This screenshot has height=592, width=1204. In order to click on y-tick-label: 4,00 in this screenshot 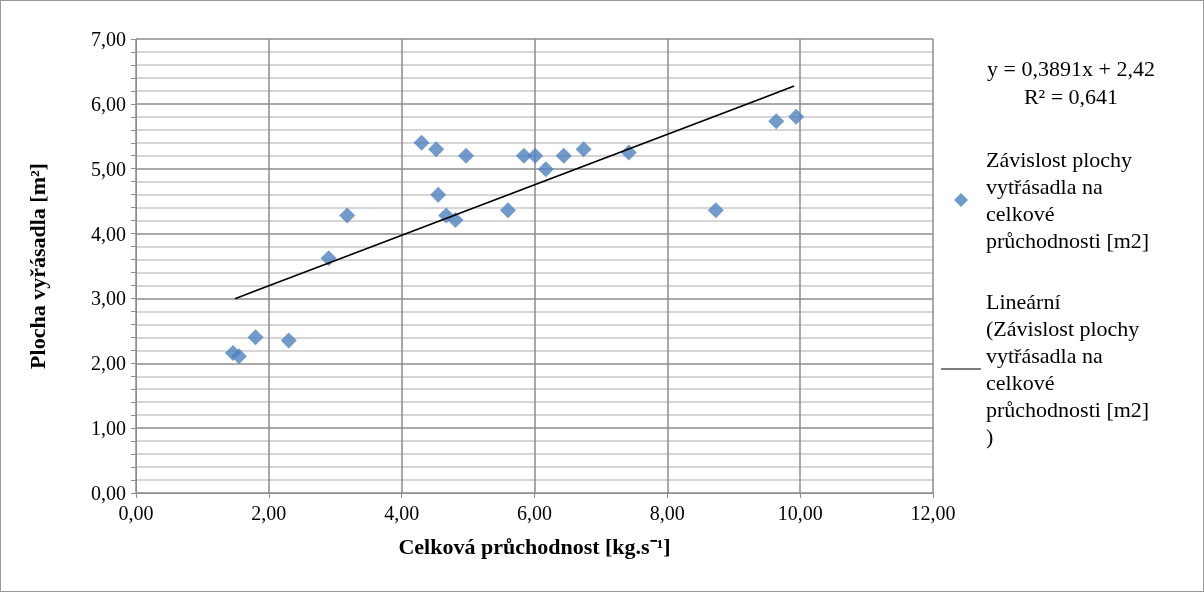, I will do `click(108, 233)`.